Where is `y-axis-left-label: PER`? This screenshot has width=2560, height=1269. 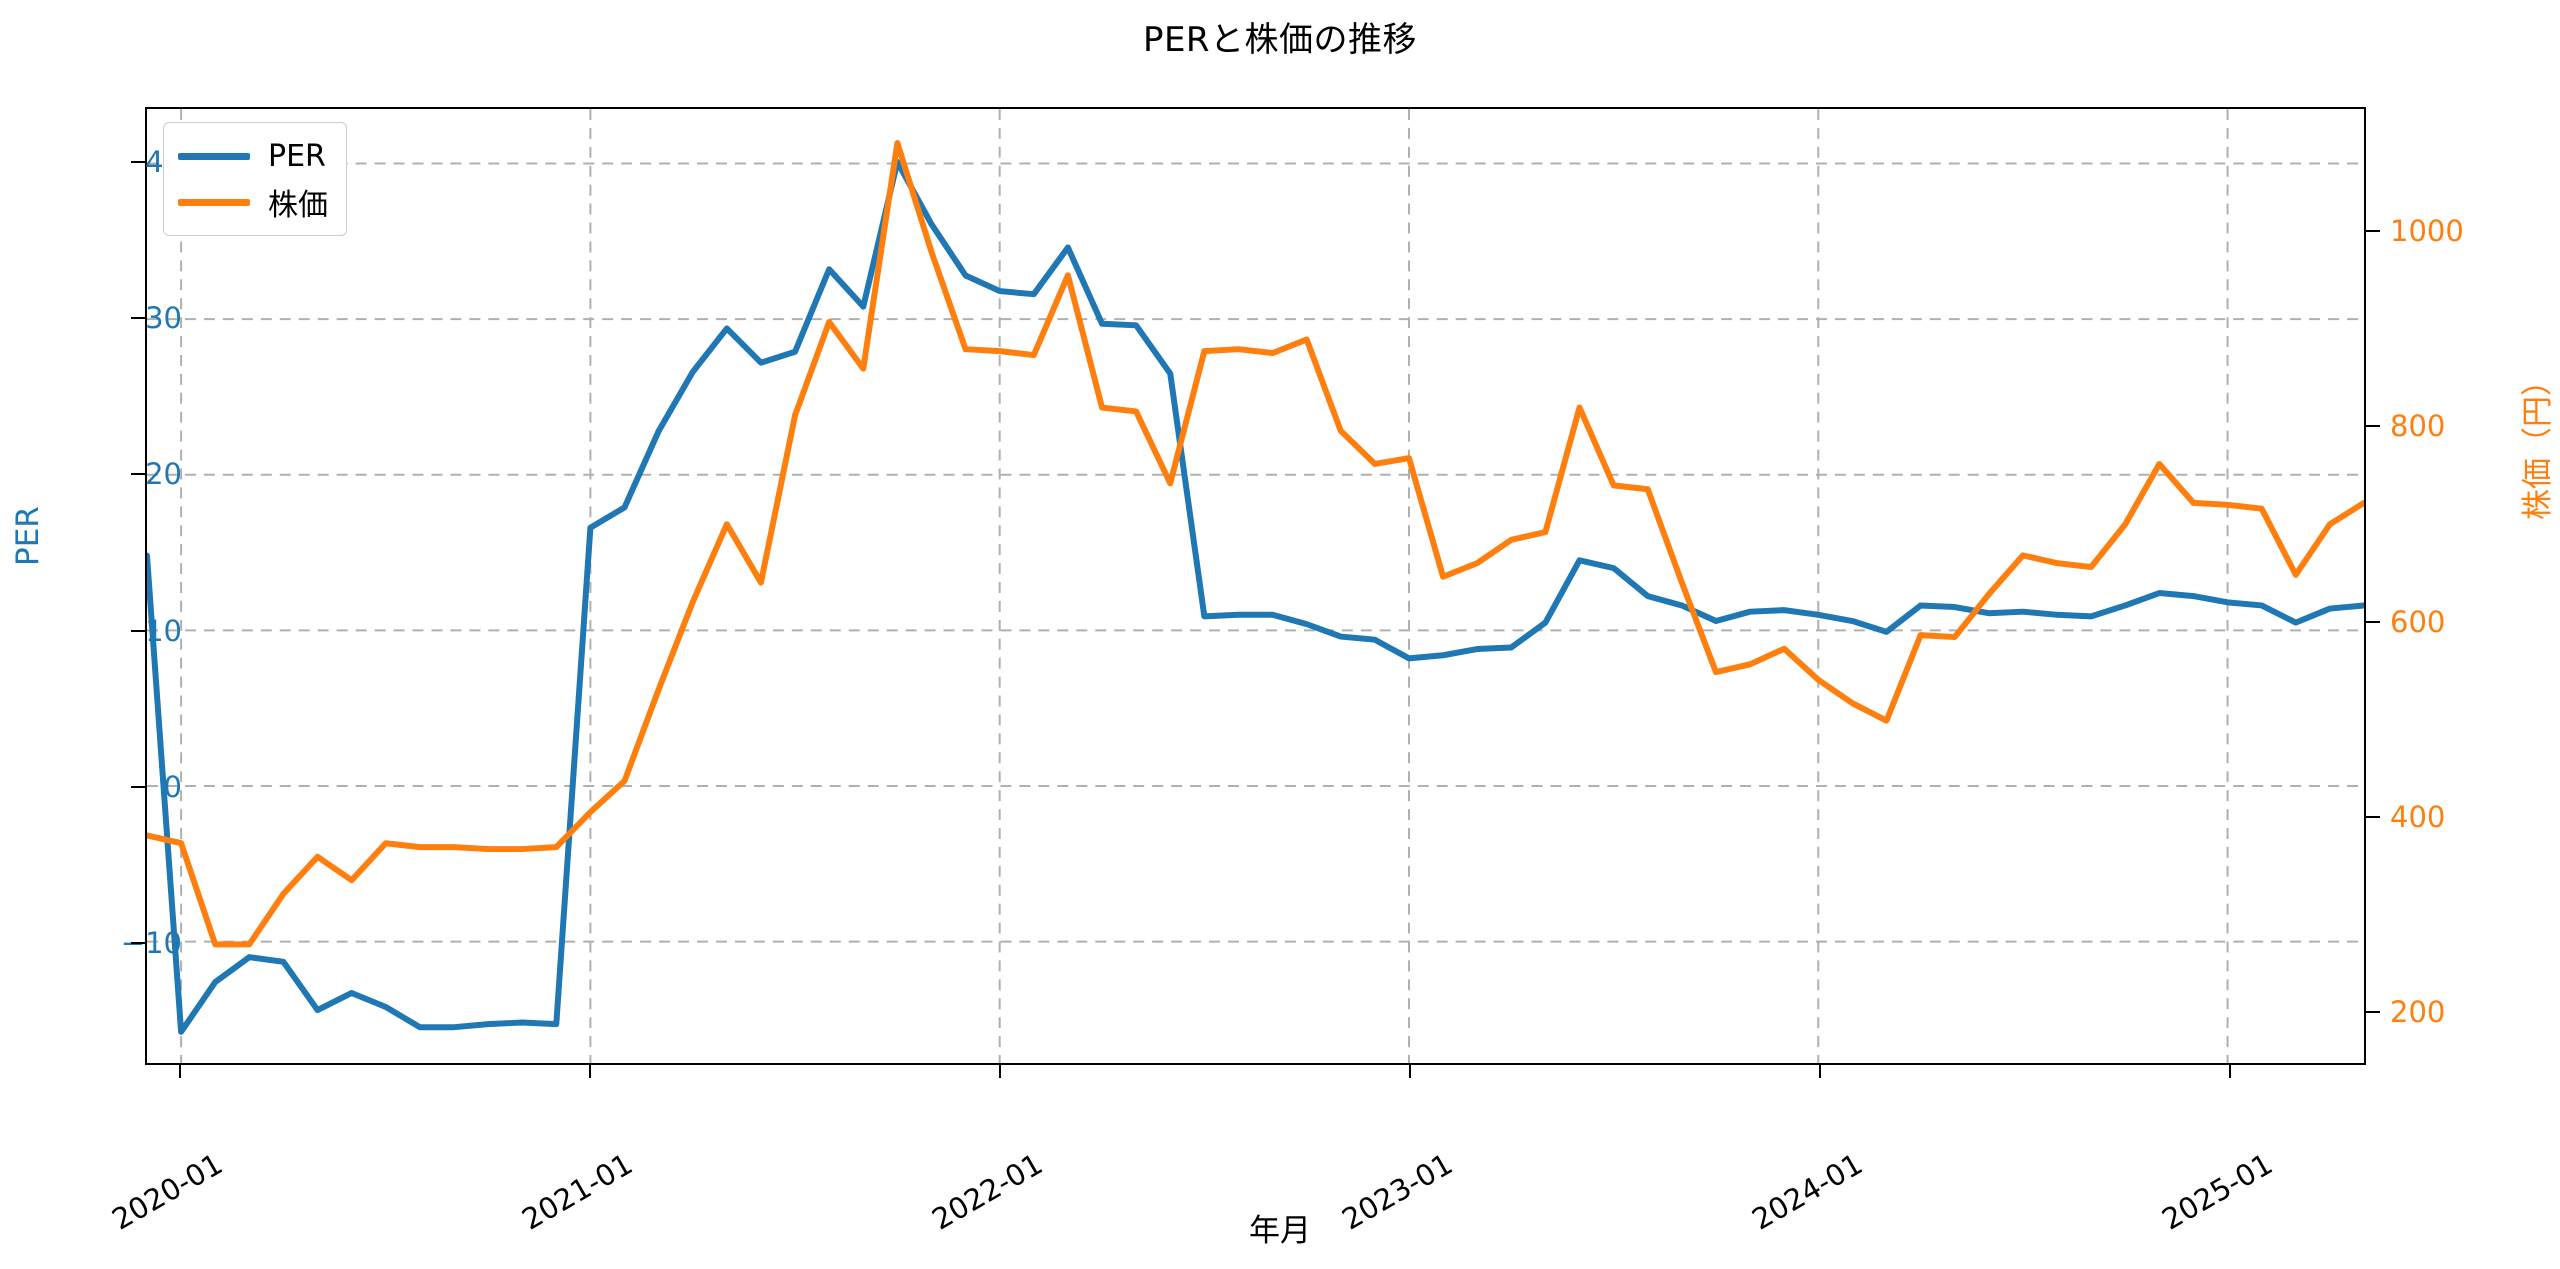 y-axis-left-label: PER is located at coordinates (28, 536).